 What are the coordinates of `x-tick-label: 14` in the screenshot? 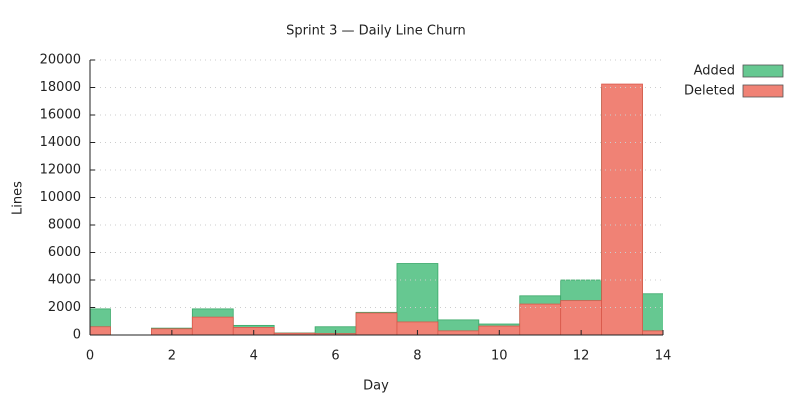 It's located at (663, 356).